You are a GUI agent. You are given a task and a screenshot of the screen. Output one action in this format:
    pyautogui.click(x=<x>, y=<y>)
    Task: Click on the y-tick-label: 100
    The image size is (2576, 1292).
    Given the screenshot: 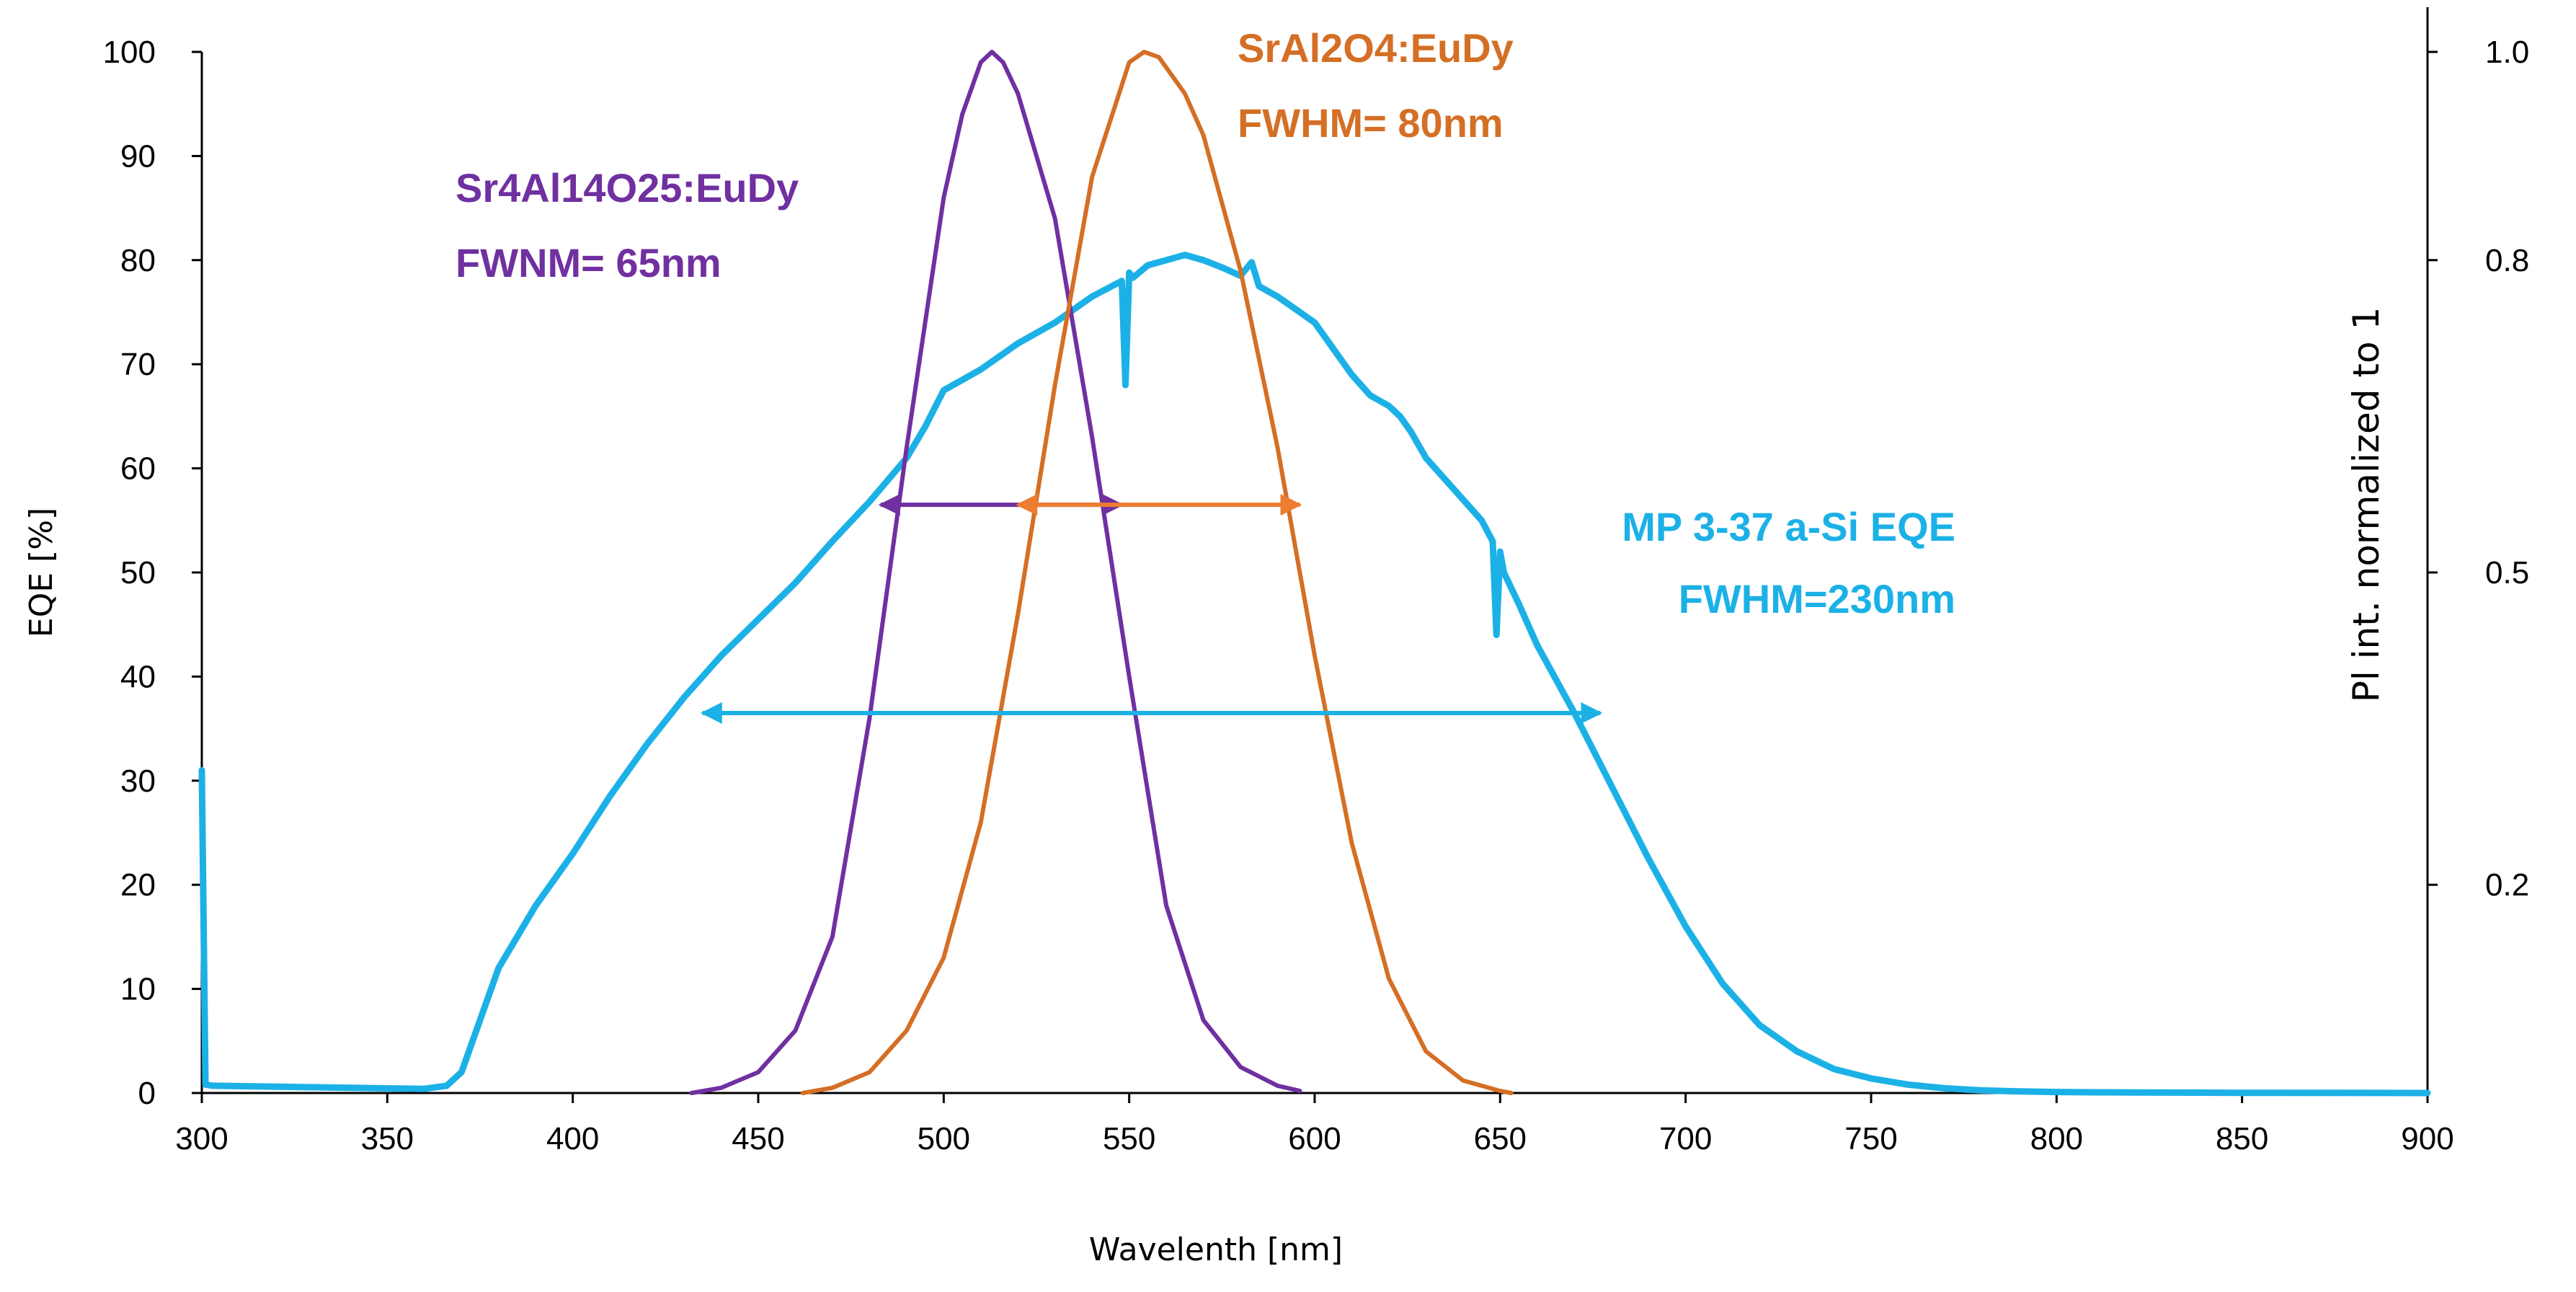 What is the action you would take?
    pyautogui.click(x=129, y=53)
    